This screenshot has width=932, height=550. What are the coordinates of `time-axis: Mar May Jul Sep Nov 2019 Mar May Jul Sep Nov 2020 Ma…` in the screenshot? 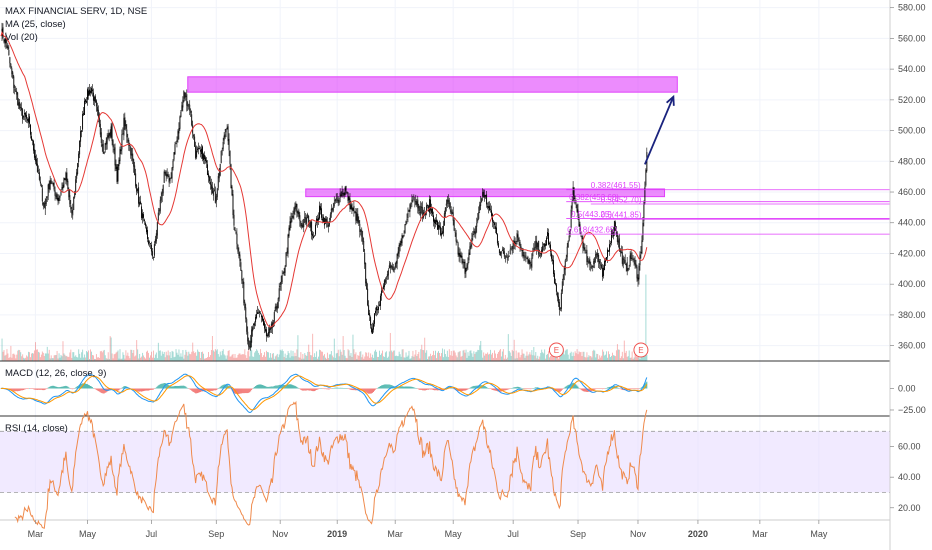 It's located at (428, 529).